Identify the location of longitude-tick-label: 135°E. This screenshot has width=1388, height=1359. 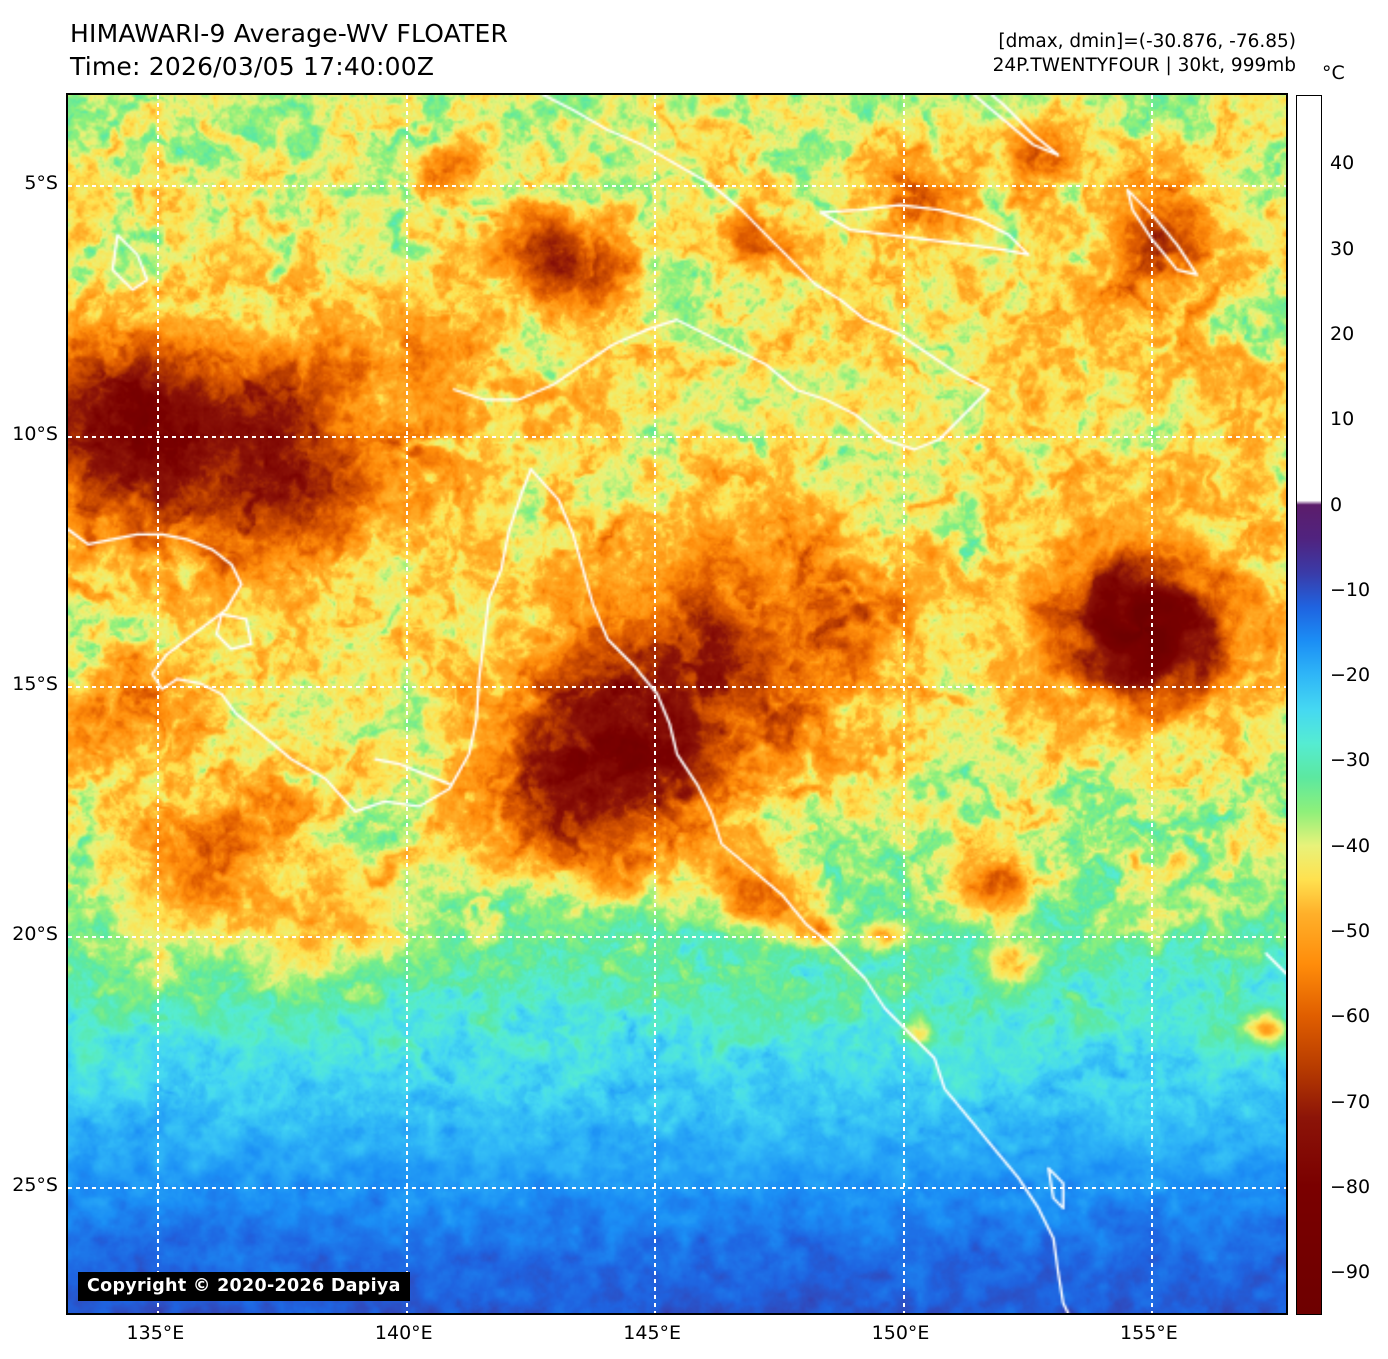
(155, 1333).